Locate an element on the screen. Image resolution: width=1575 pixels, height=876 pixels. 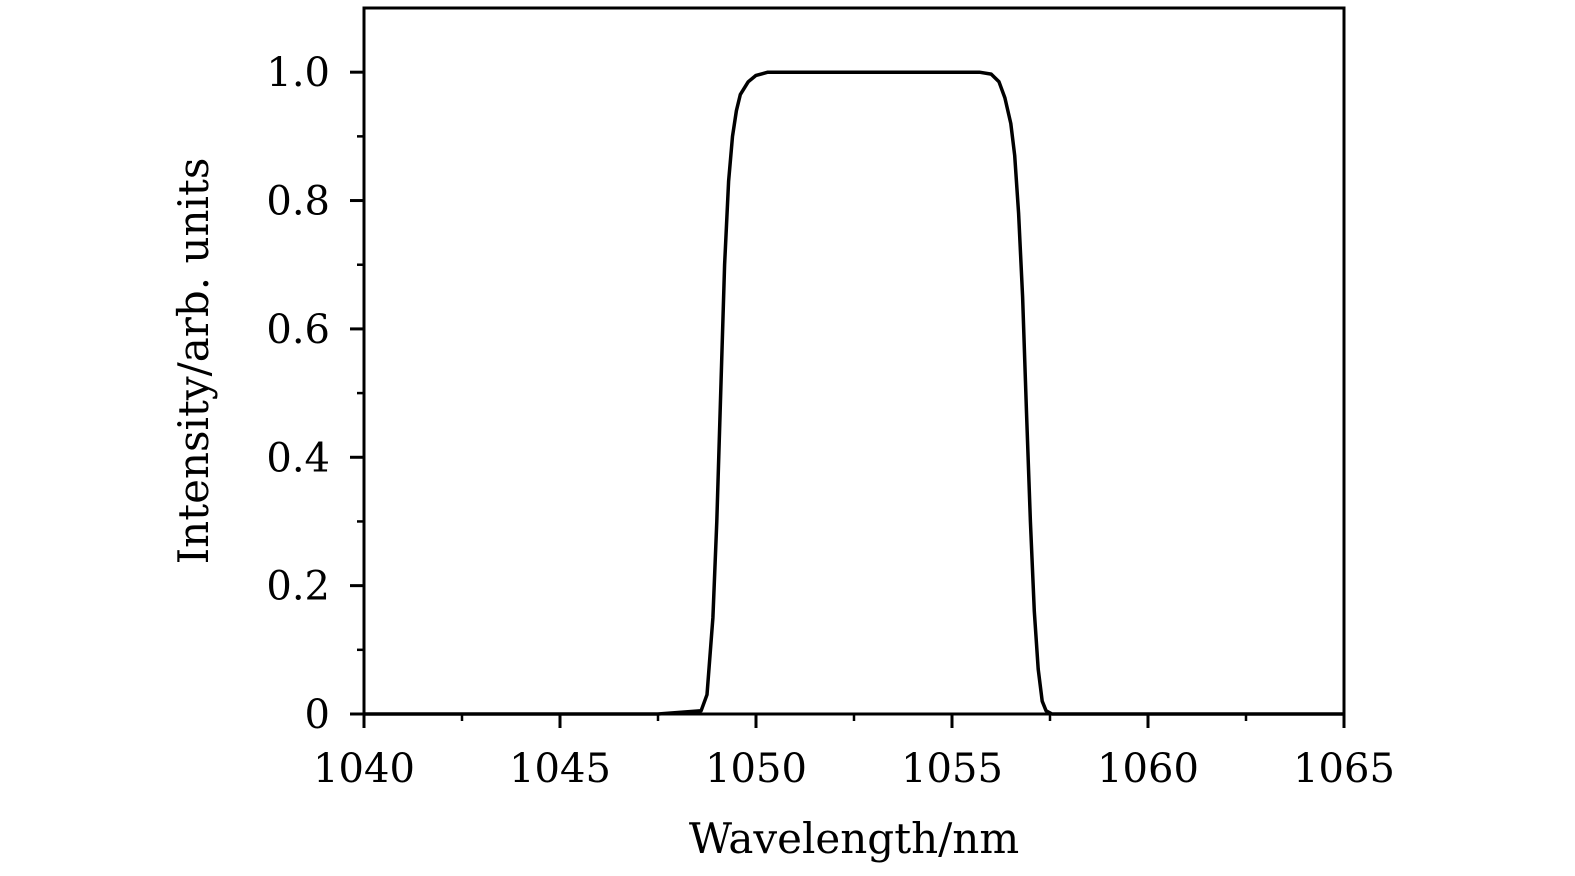
y-axis-tick-labels: 0 0.2 0.4 0.6 0.8 1.0 is located at coordinates (298, 394).